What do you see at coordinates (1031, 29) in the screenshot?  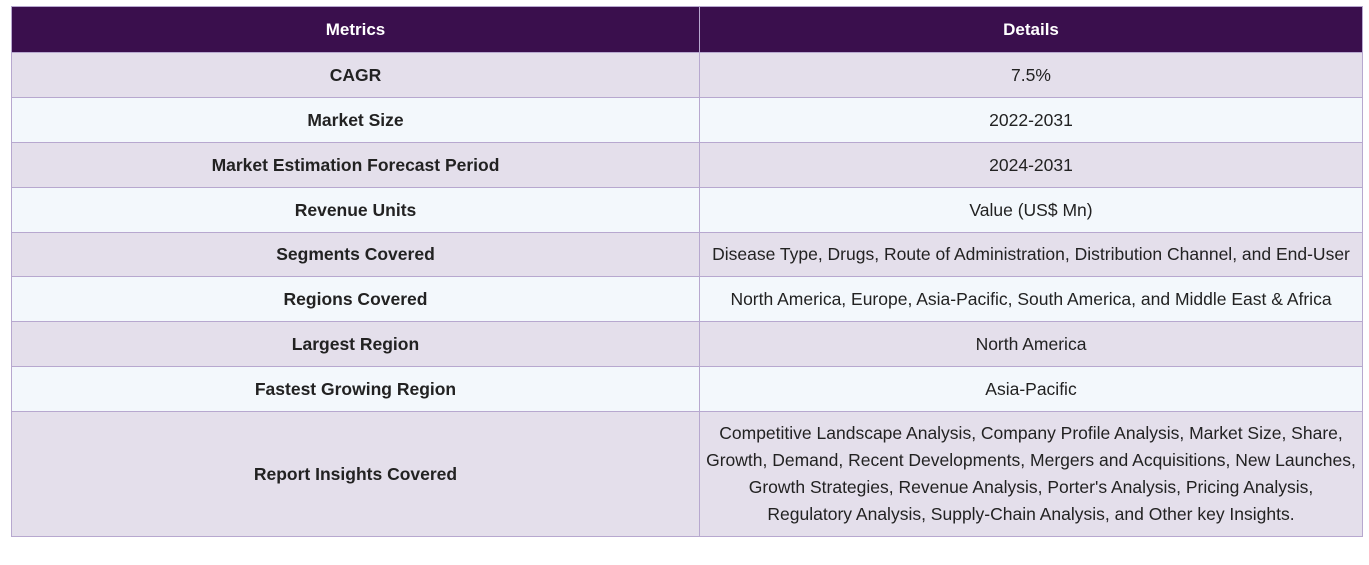 I see `column-header-details: Details` at bounding box center [1031, 29].